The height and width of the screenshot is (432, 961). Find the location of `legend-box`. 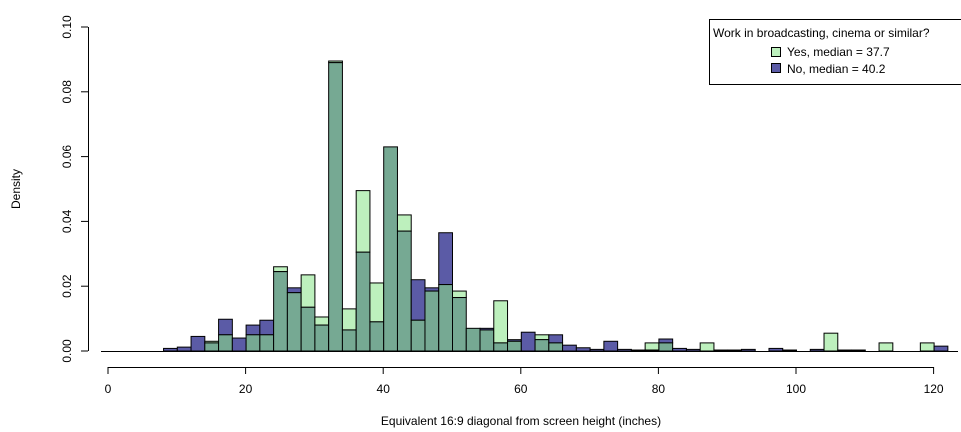

legend-box is located at coordinates (835, 52).